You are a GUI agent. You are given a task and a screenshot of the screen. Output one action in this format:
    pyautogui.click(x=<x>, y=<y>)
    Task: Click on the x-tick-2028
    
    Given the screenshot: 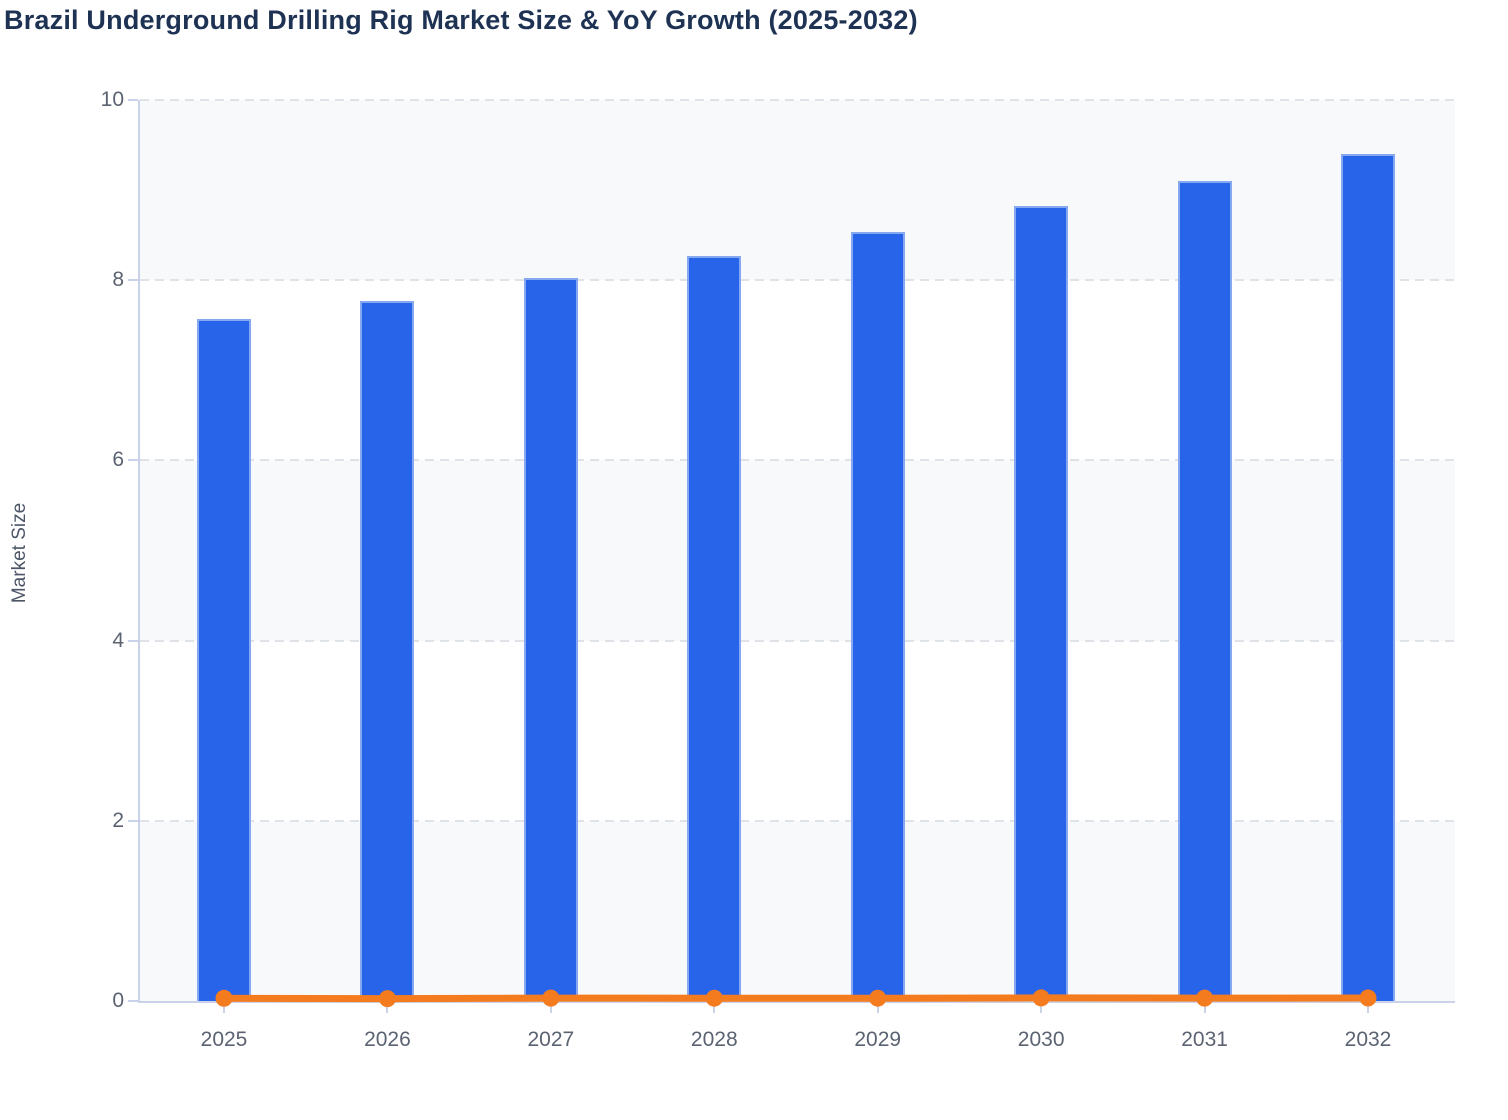 What is the action you would take?
    pyautogui.click(x=714, y=1008)
    